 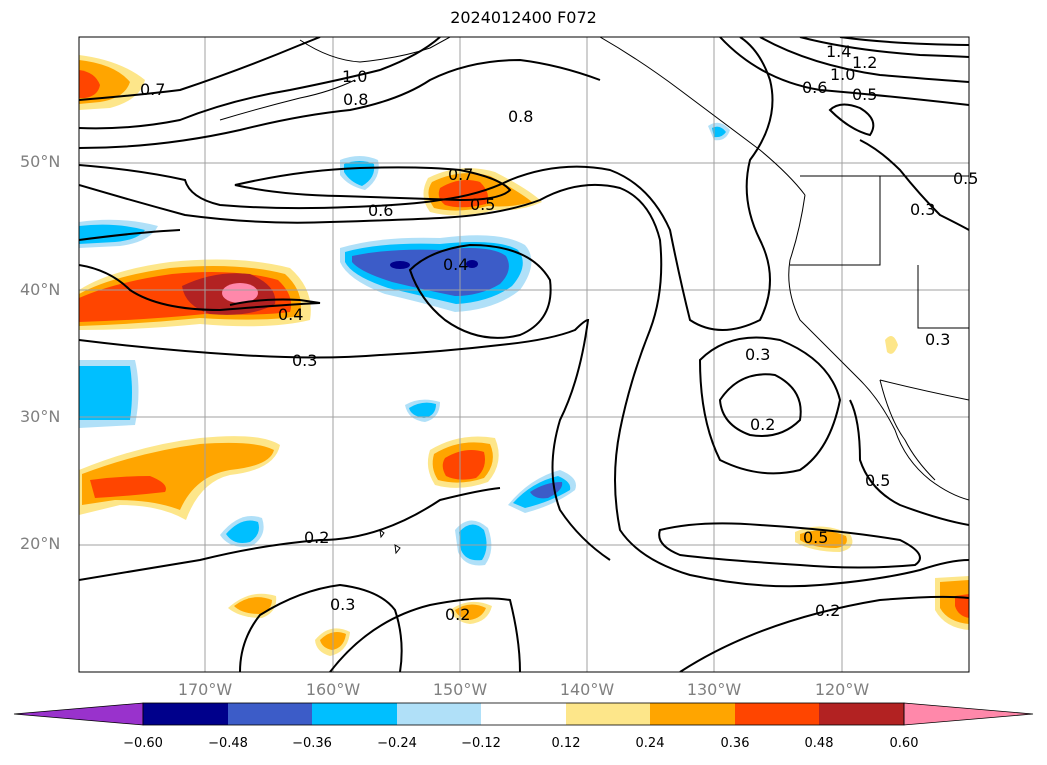 What do you see at coordinates (390, 541) in the screenshot?
I see `coastline-hawaii` at bounding box center [390, 541].